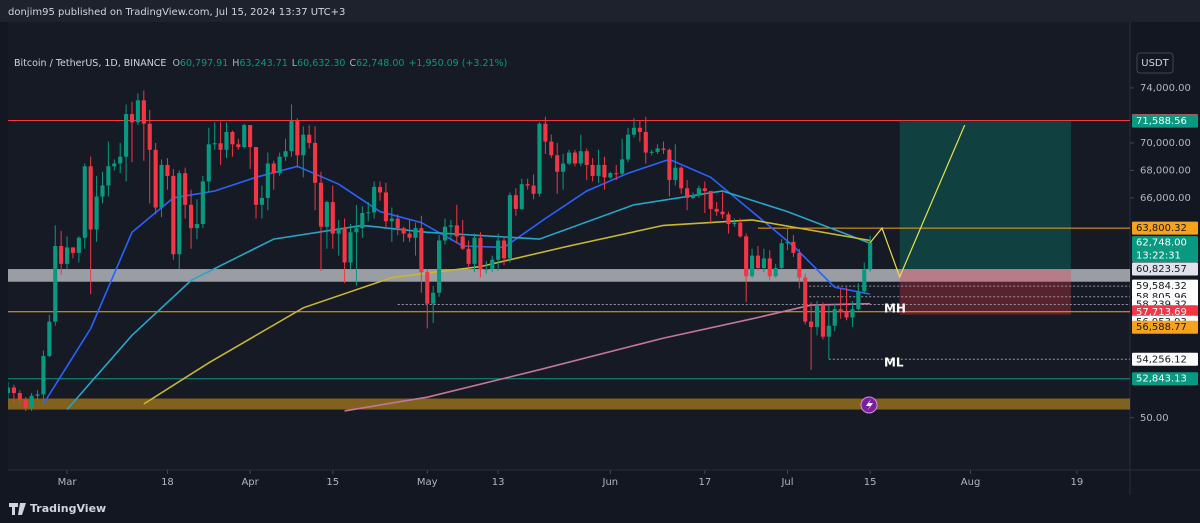 Image resolution: width=1200 pixels, height=523 pixels. What do you see at coordinates (1161, 359) in the screenshot?
I see `price-label: 54,256.12` at bounding box center [1161, 359].